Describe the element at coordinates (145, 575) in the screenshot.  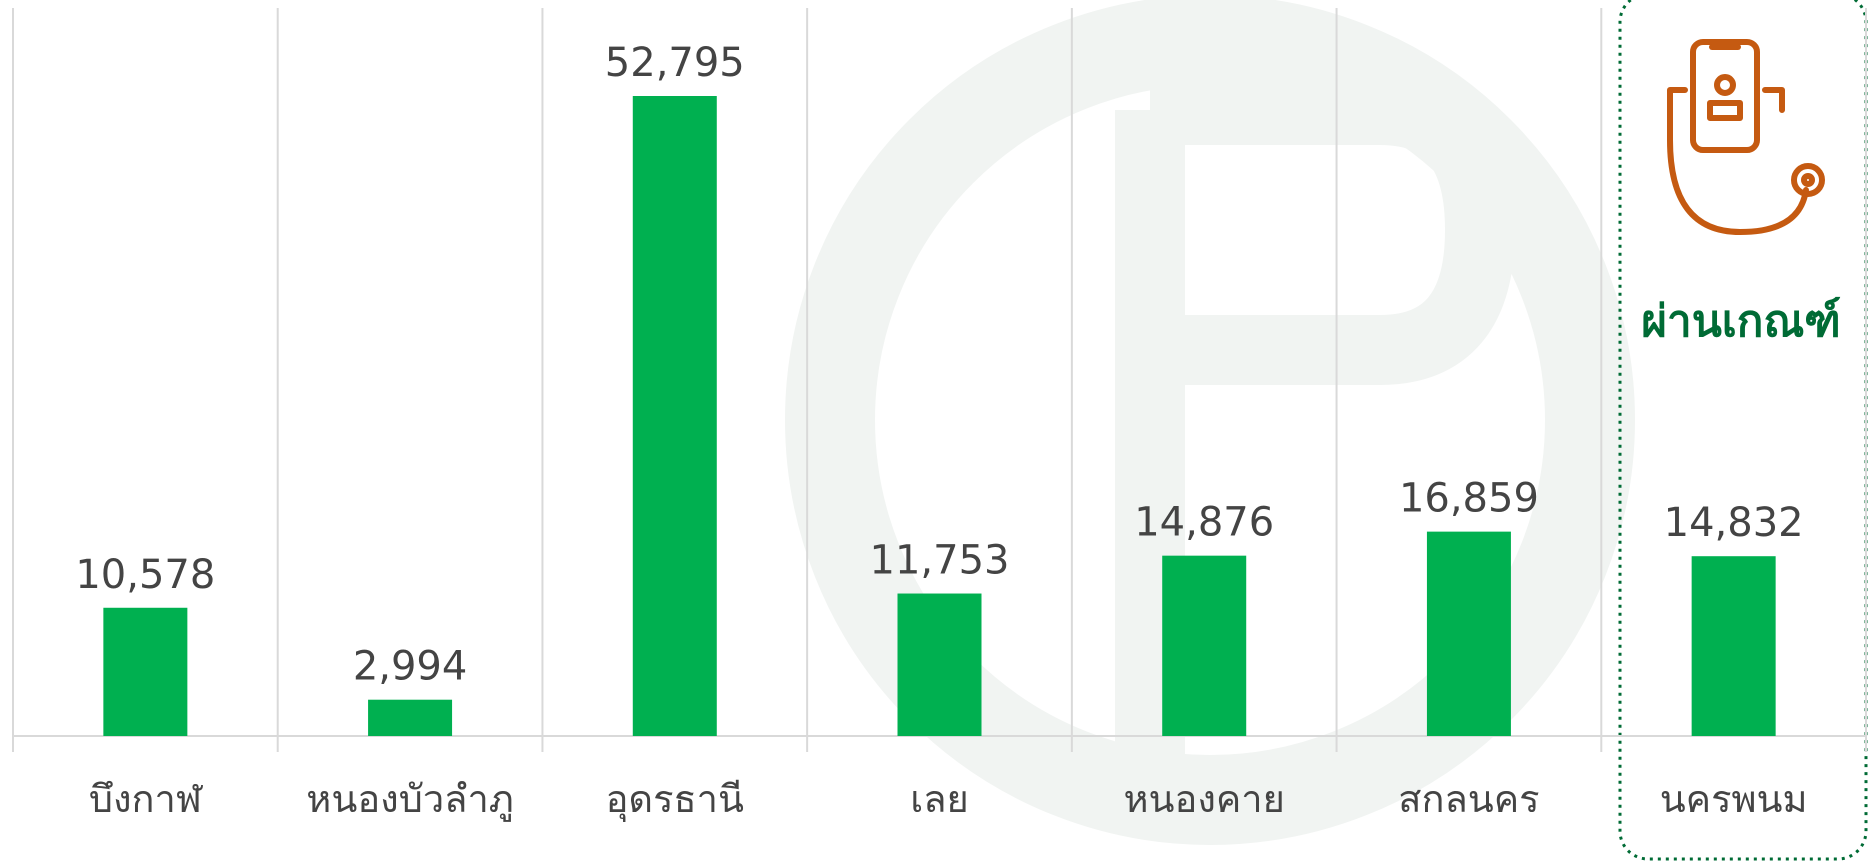
I see `value-label: 10,578` at that location.